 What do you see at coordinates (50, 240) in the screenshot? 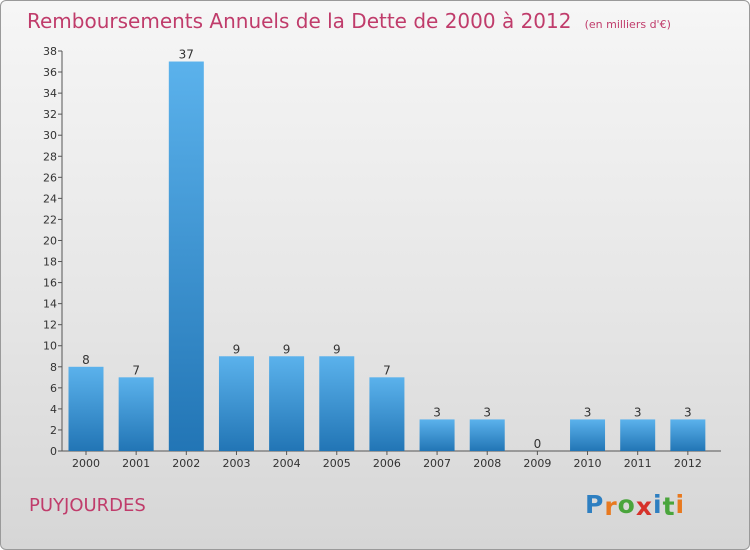
I see `y-tick-label: 20` at bounding box center [50, 240].